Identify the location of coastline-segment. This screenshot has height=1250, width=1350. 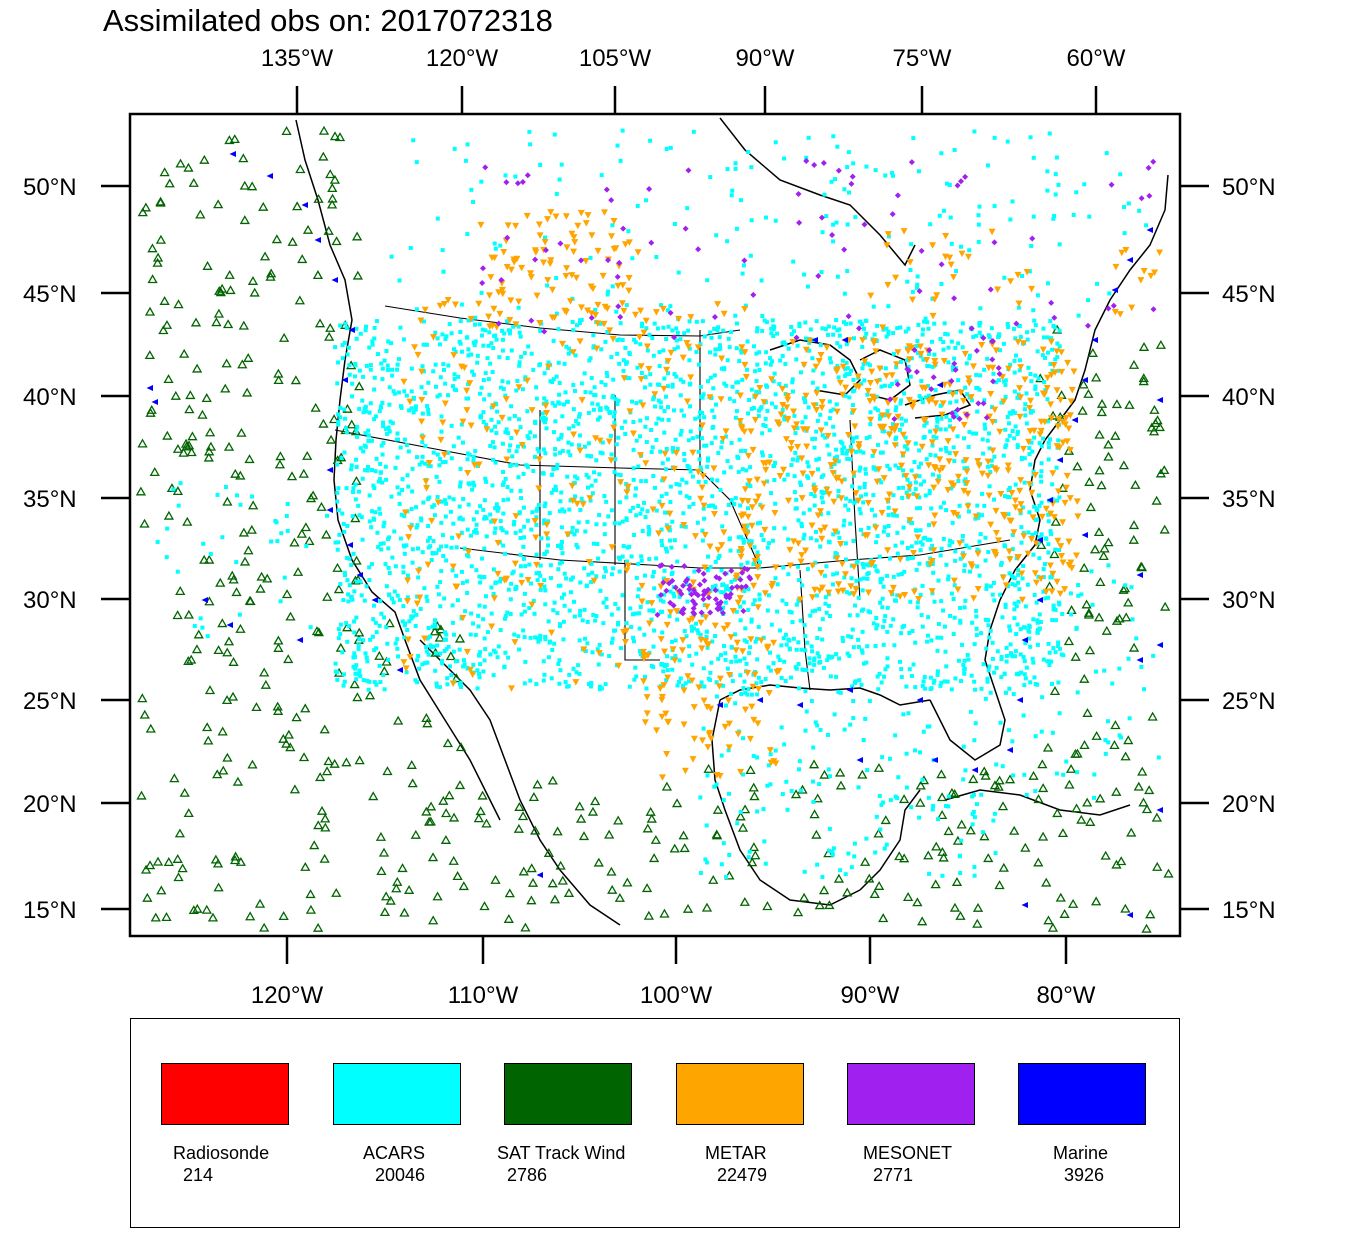
(817, 192).